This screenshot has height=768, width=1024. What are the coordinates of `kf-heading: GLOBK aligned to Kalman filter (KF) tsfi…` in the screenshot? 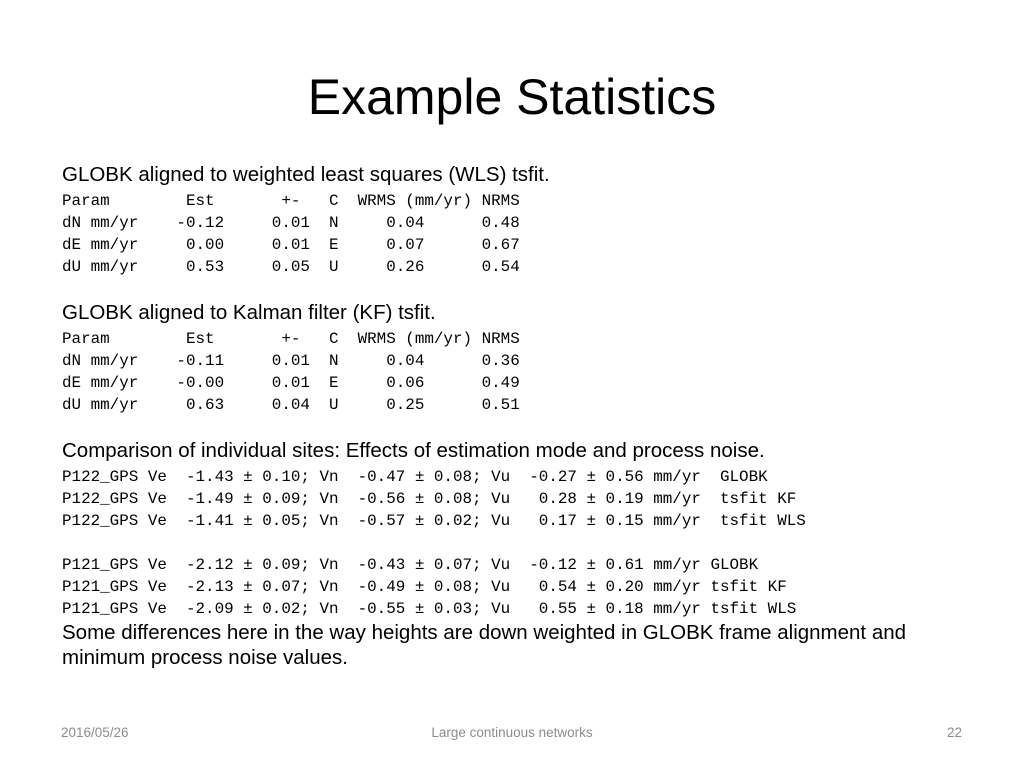 It's located at (249, 312).